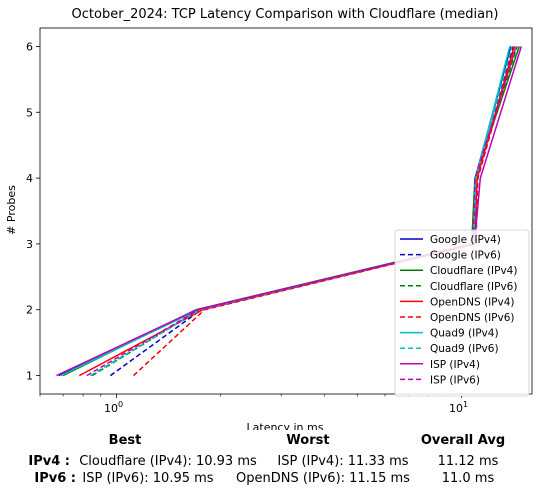  I want to click on x-tick-label: 10⁰, so click(113, 407).